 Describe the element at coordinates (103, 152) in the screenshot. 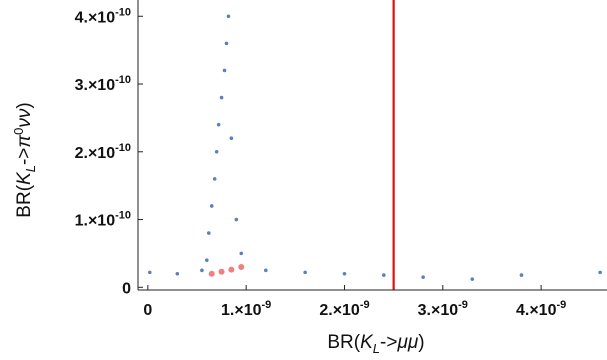

I see `y-tick-label-2: 2.×10-10` at that location.